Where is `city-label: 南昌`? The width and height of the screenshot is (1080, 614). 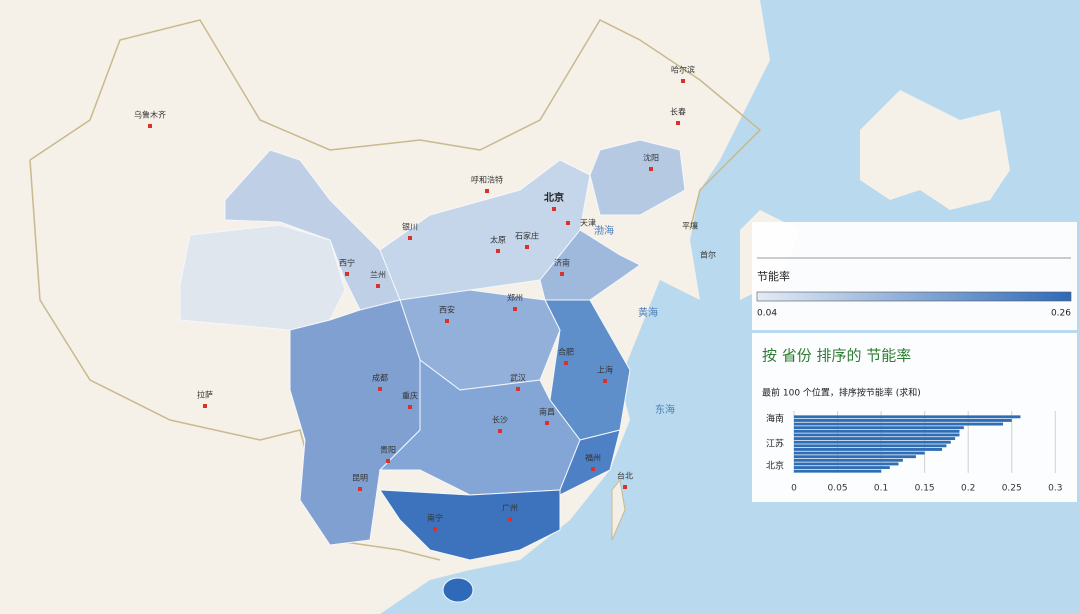 city-label: 南昌 is located at coordinates (547, 412).